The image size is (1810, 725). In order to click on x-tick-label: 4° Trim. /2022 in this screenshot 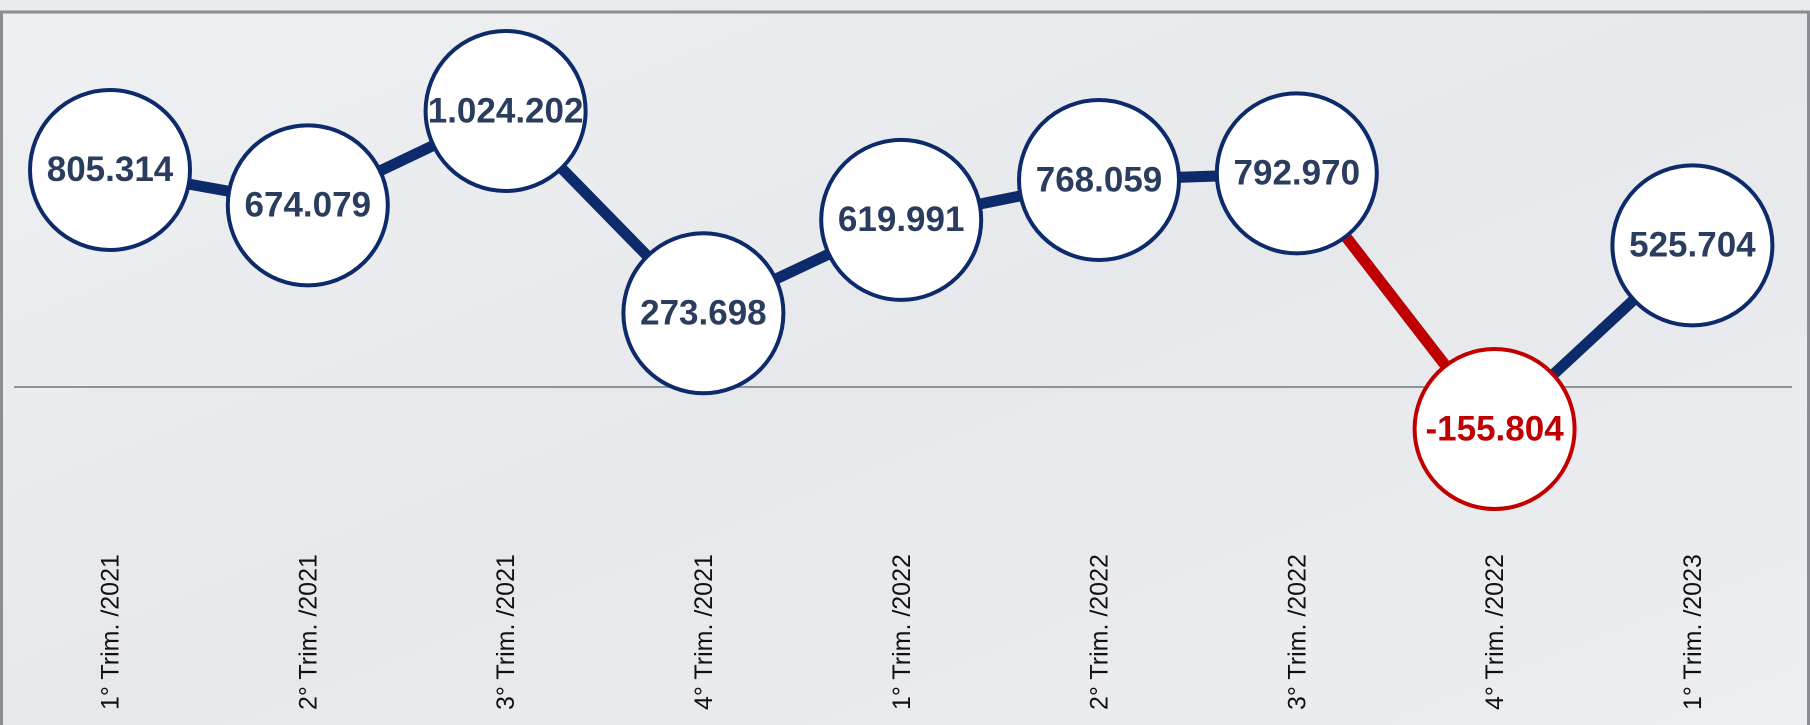, I will do `click(1495, 632)`.